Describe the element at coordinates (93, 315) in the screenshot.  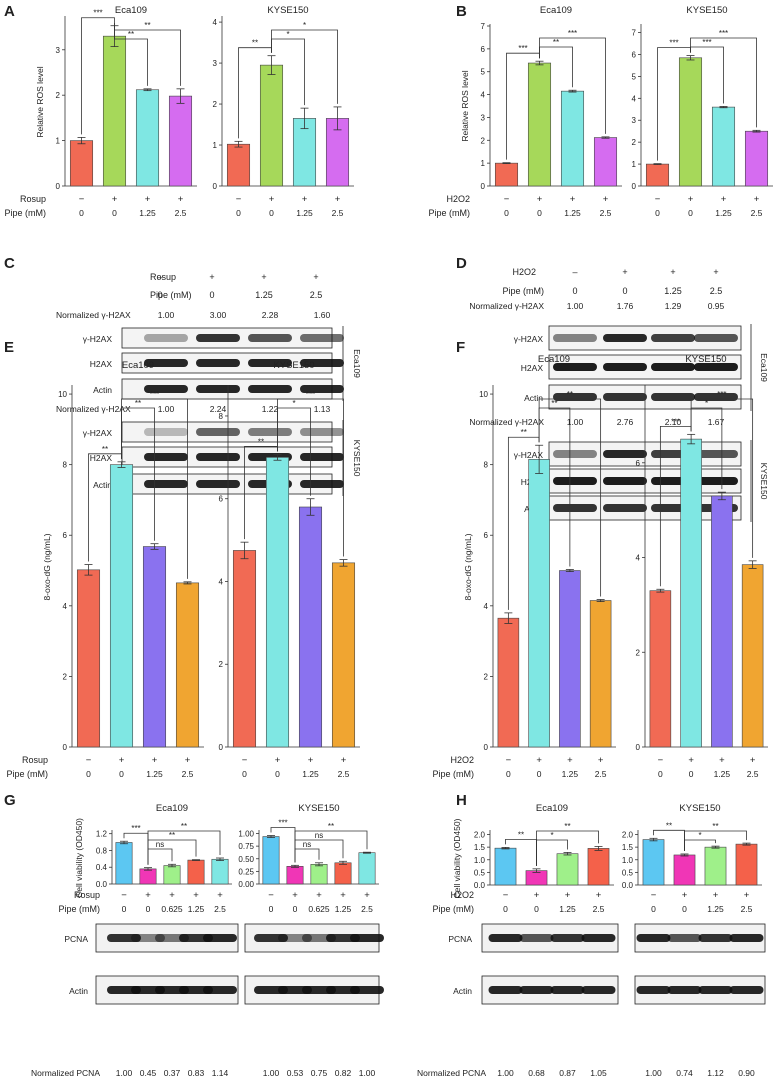
I see `norm-label: Normalized γ-H2AX` at that location.